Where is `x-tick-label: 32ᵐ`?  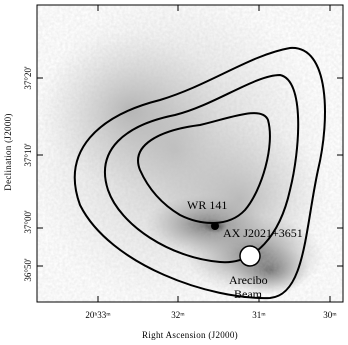 x-tick-label: 32ᵐ is located at coordinates (178, 315).